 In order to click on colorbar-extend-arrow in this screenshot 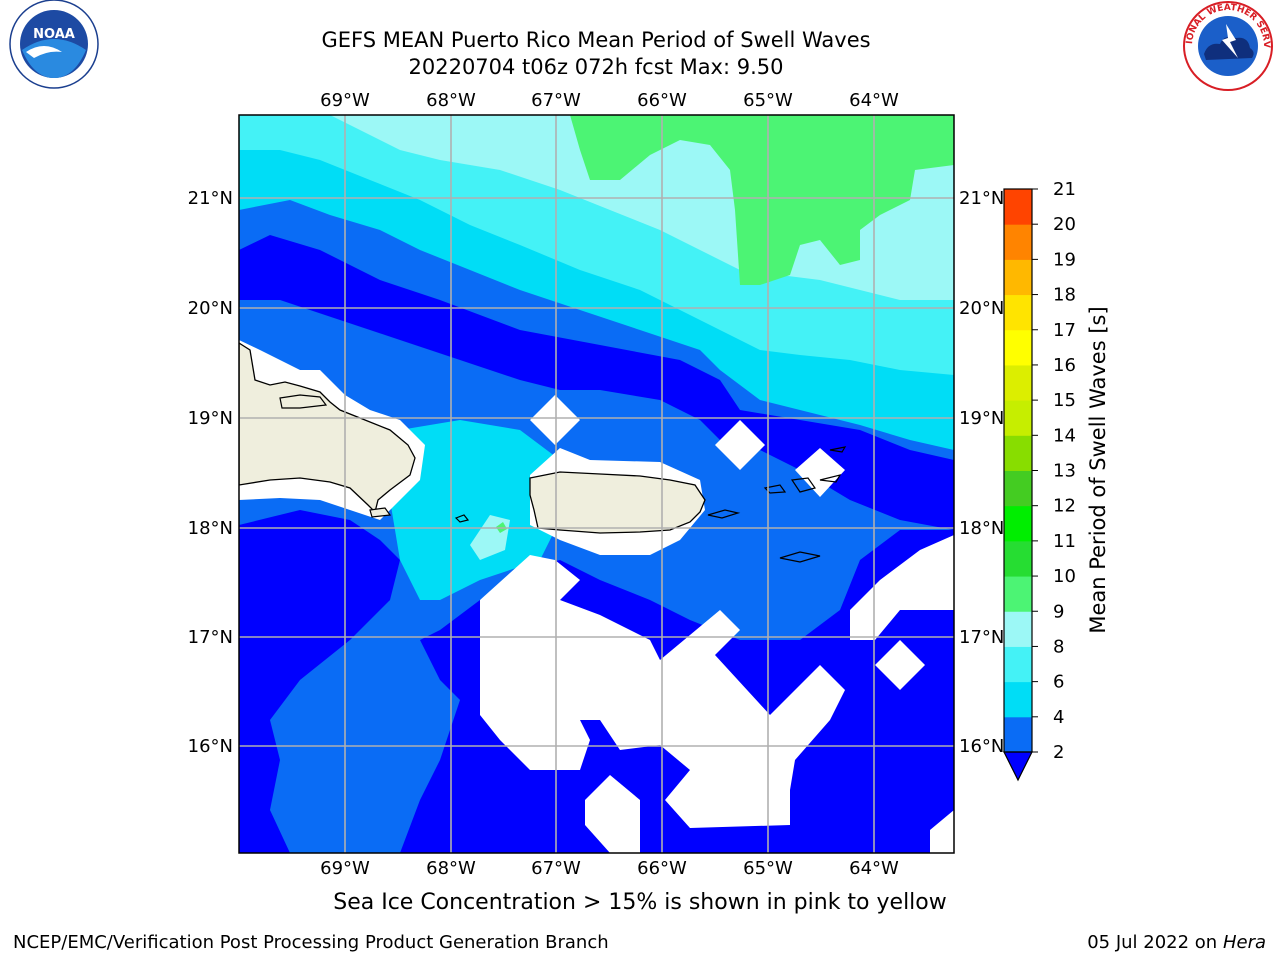, I will do `click(1018, 766)`.